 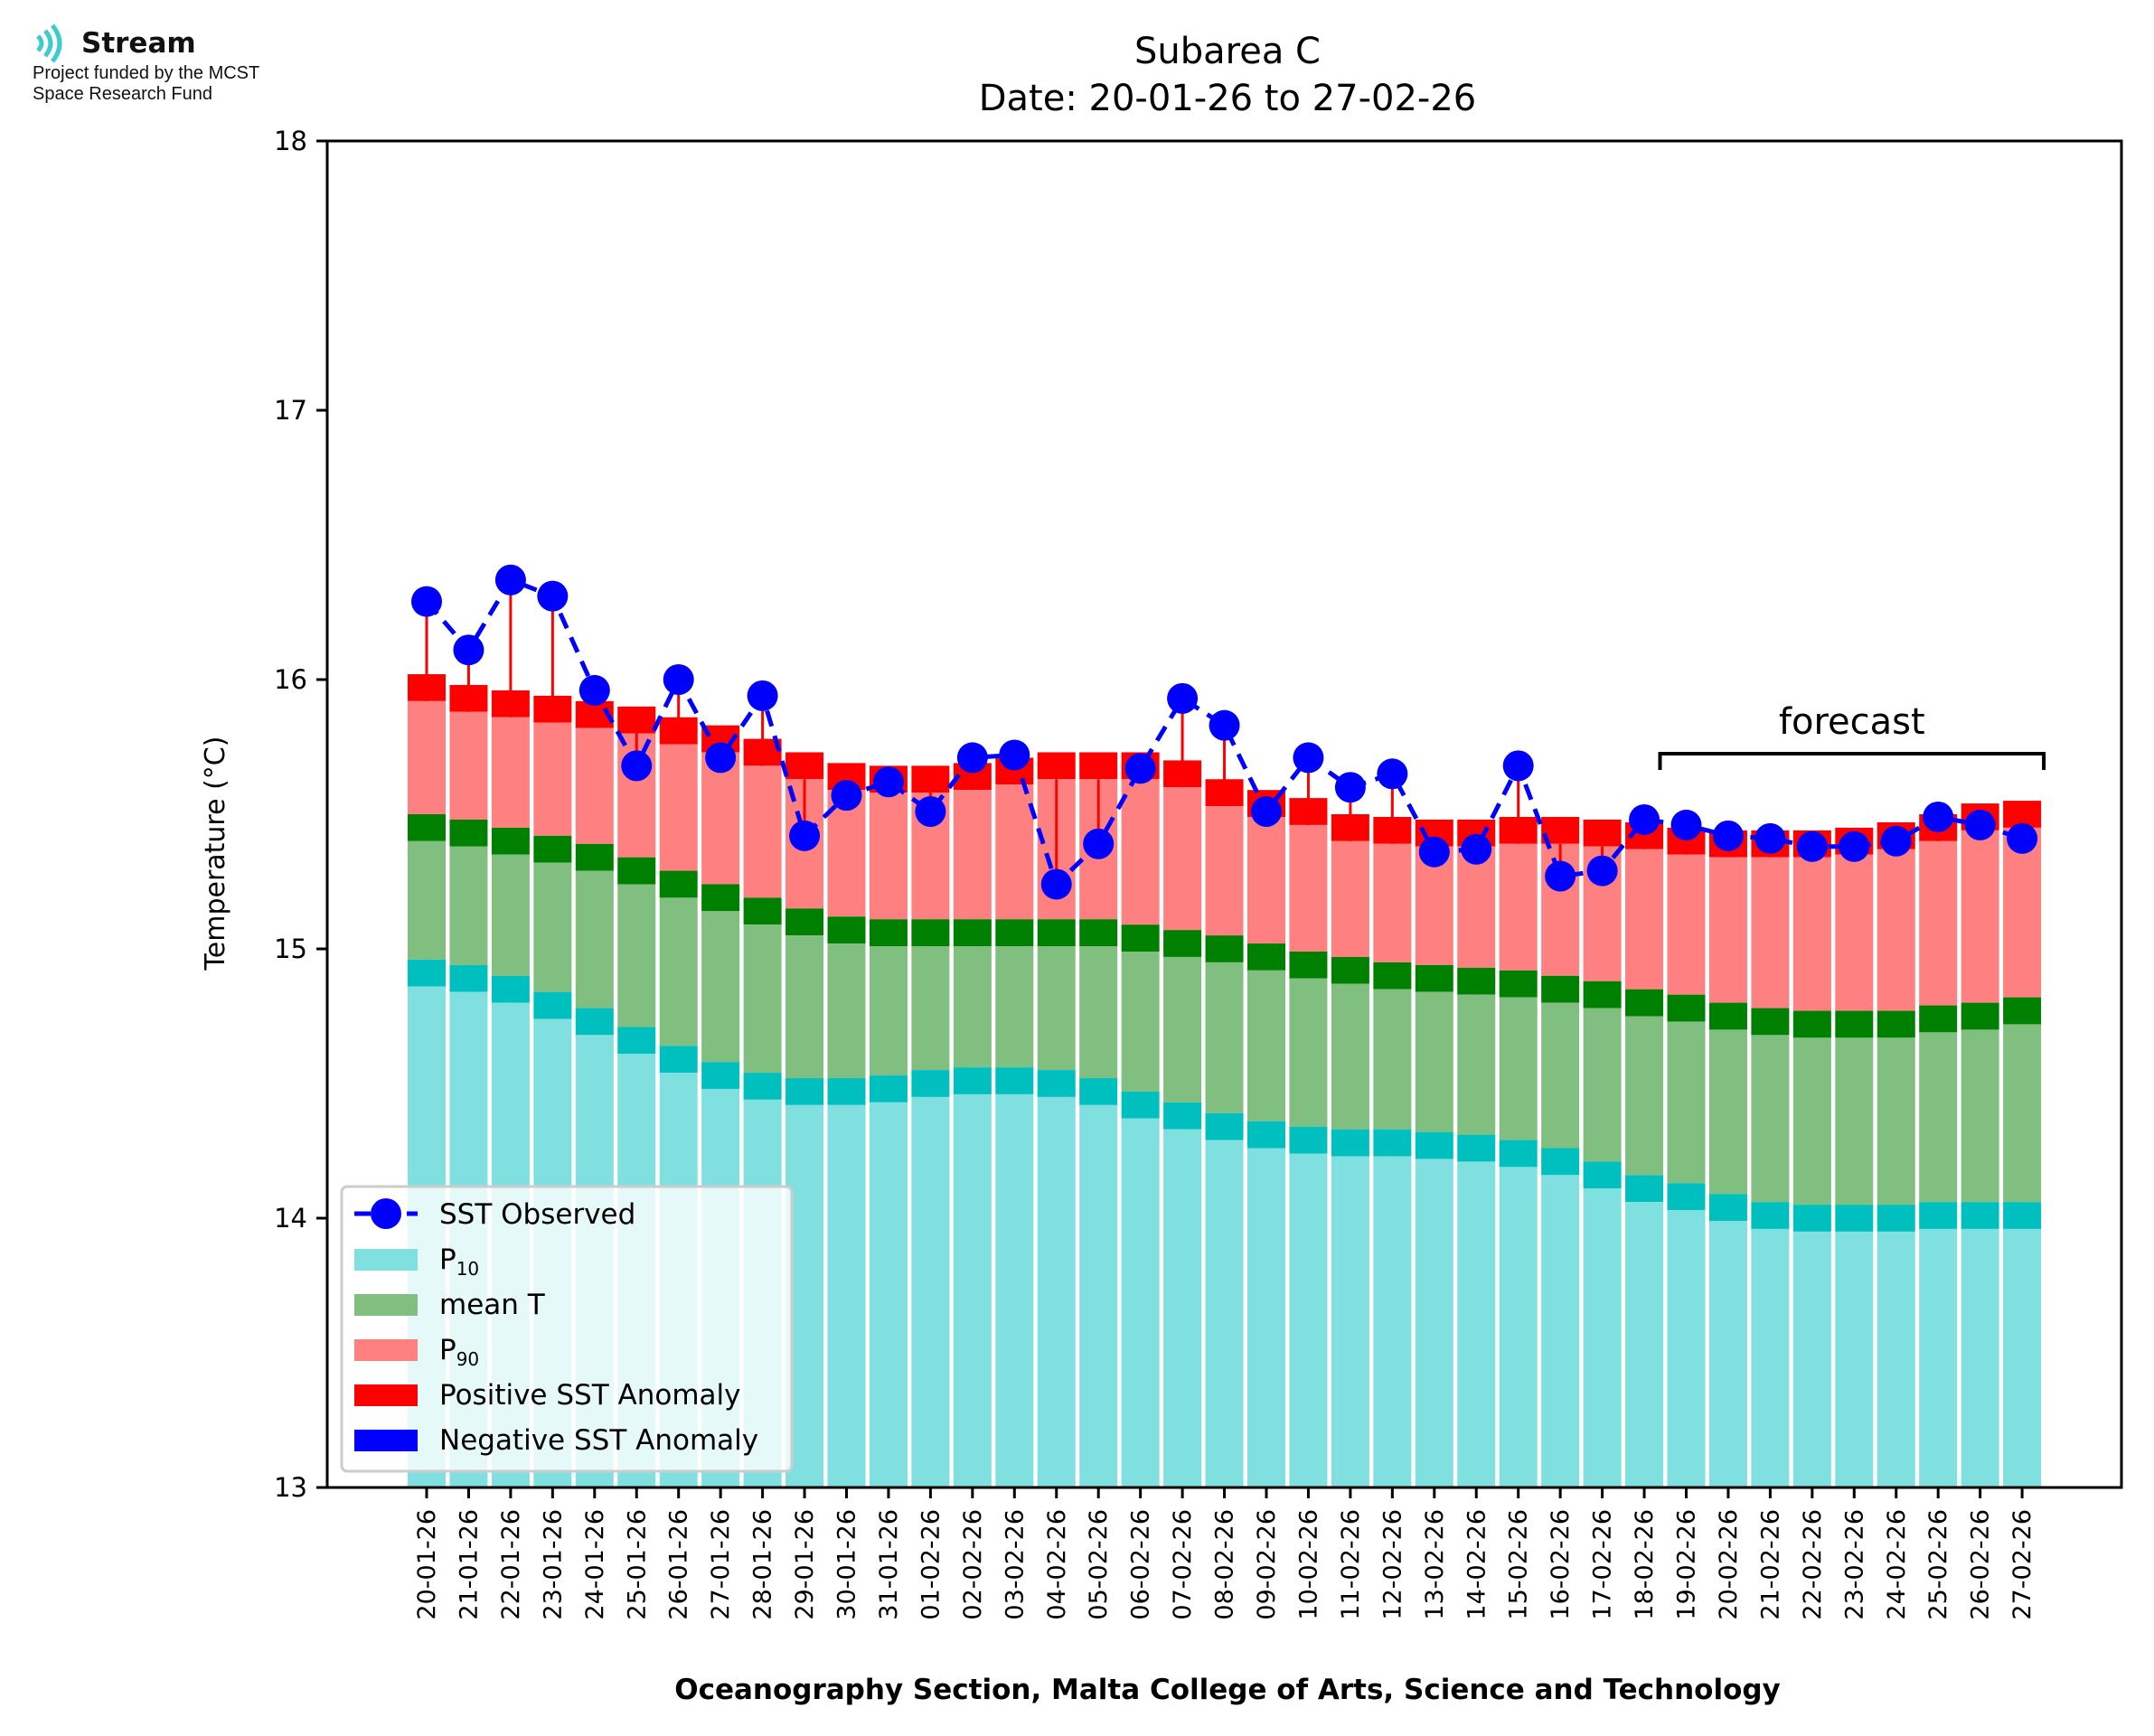 I want to click on x-tick-label-06-02-26: 06-02-26, so click(x=1141, y=1564).